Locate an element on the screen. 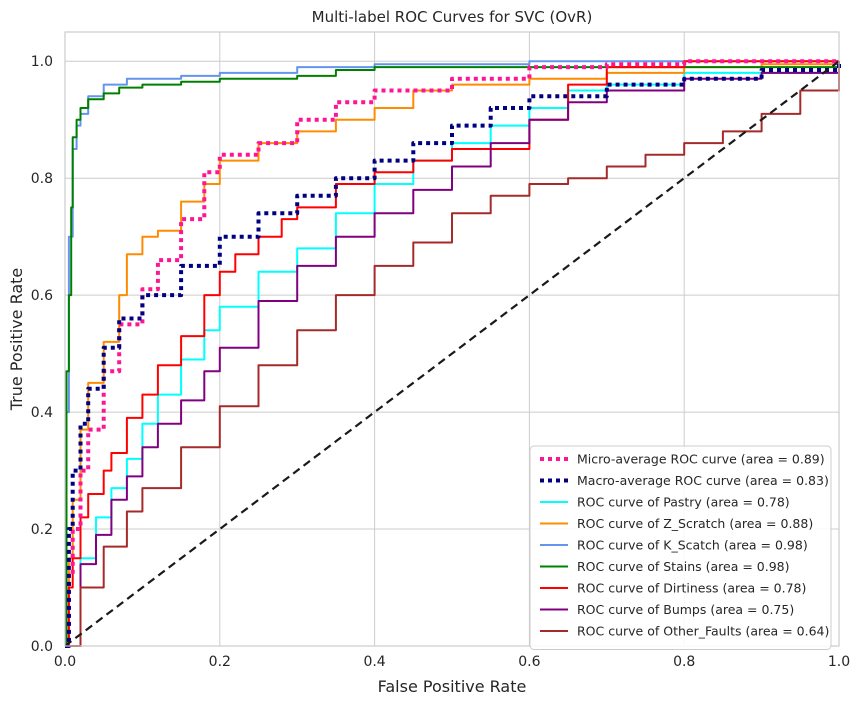  legend-label: ROC curve of Dirtiness (area = 0.78) is located at coordinates (691, 588).